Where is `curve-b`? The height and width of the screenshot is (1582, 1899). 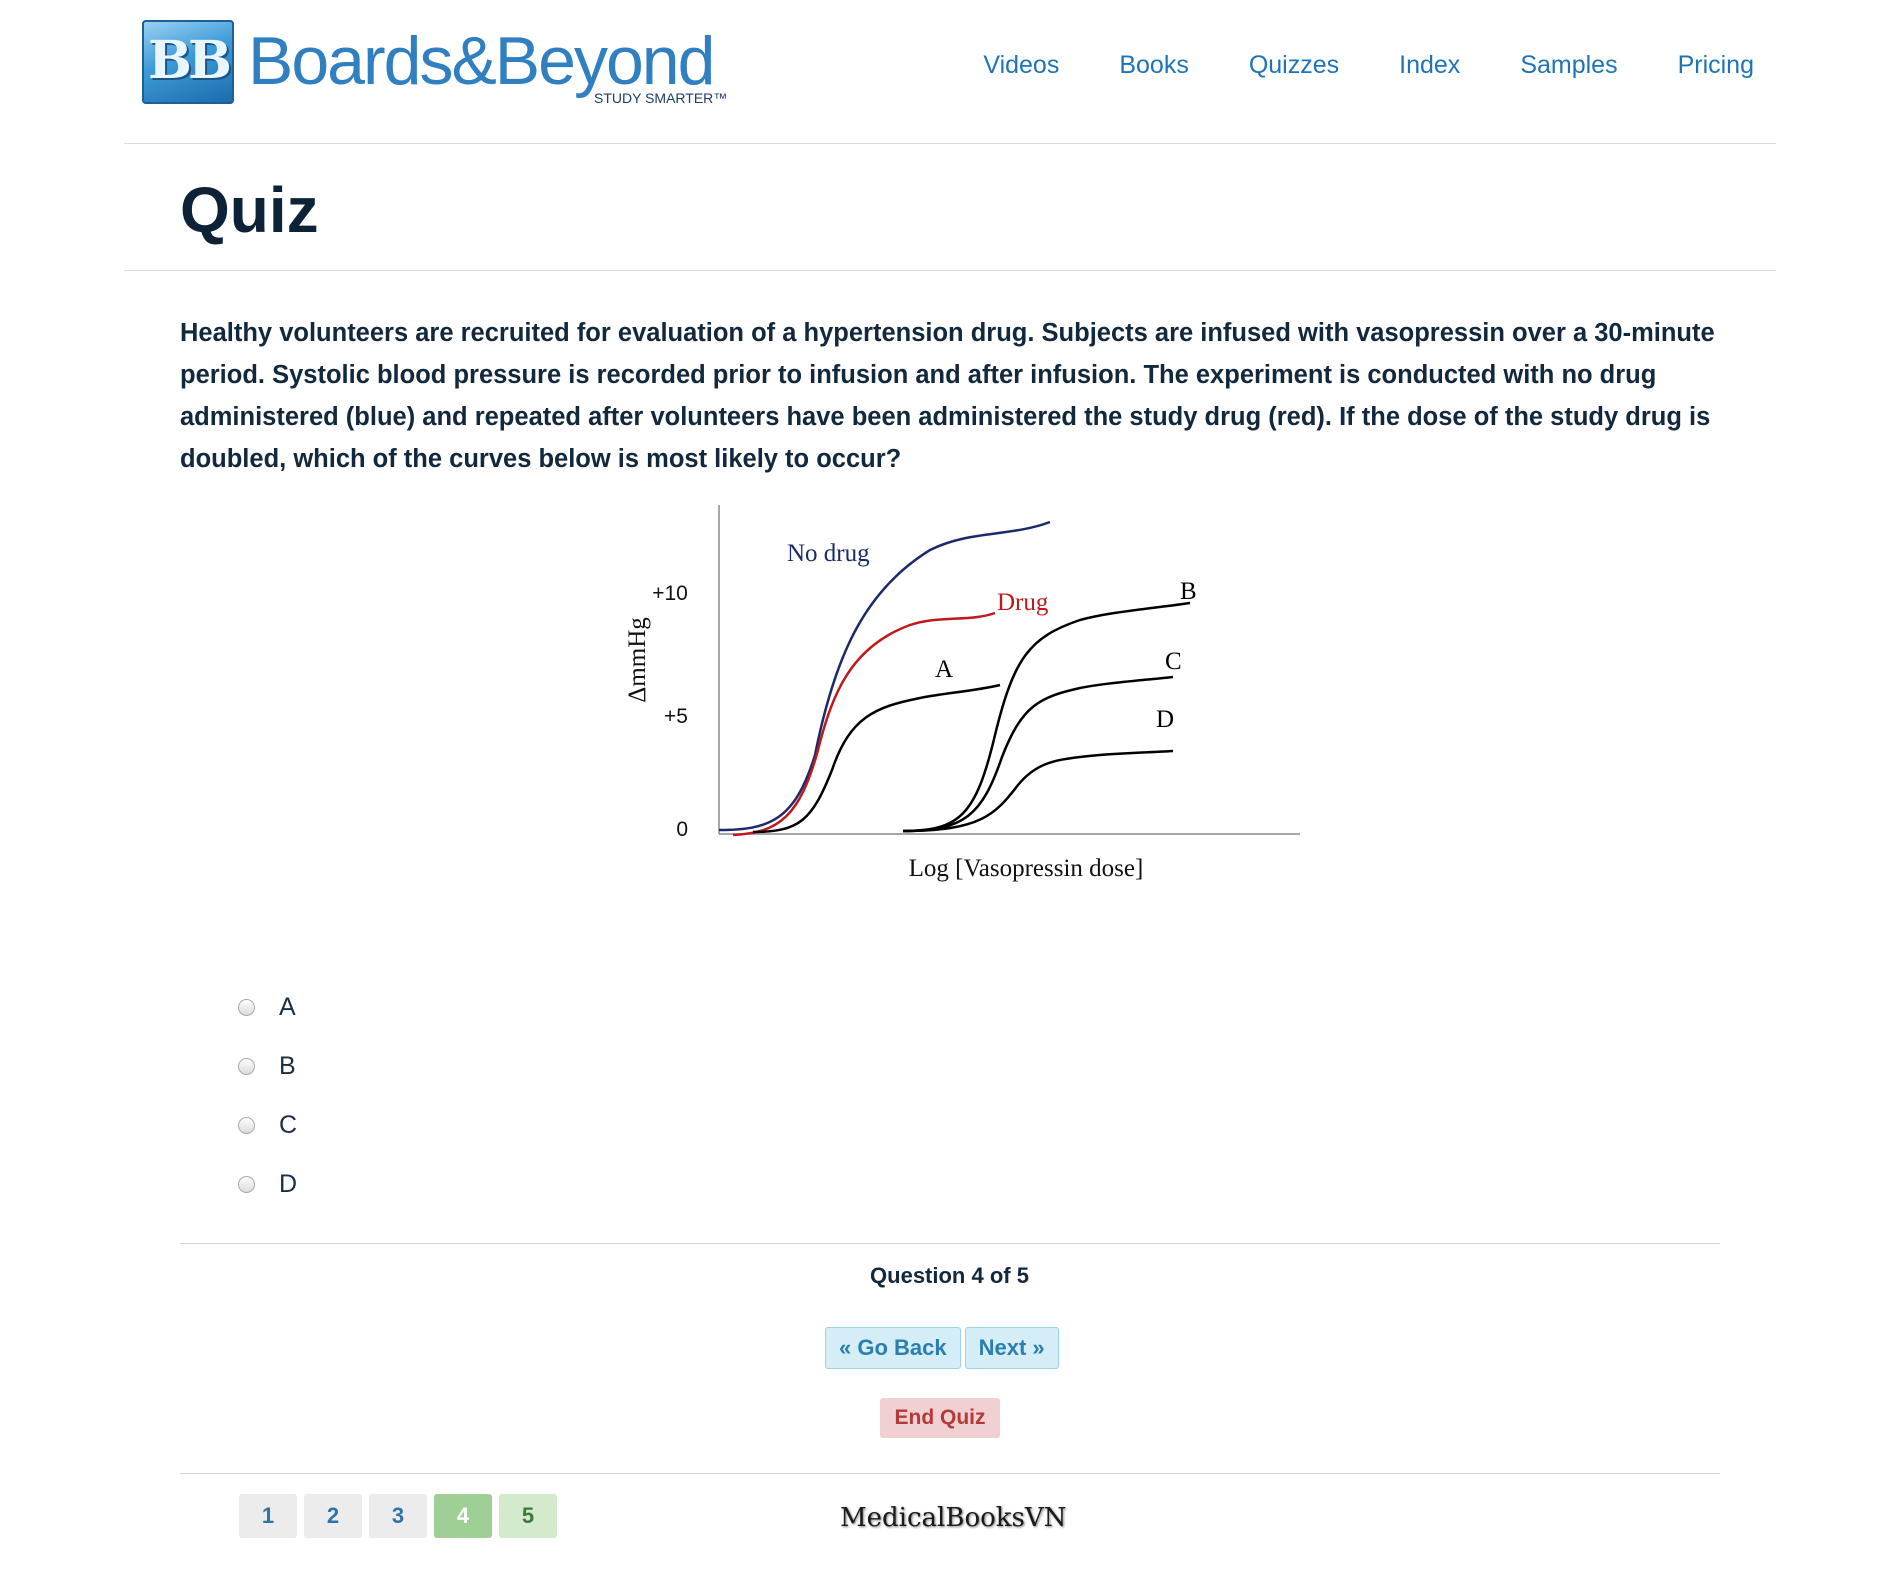
curve-b is located at coordinates (1046, 717).